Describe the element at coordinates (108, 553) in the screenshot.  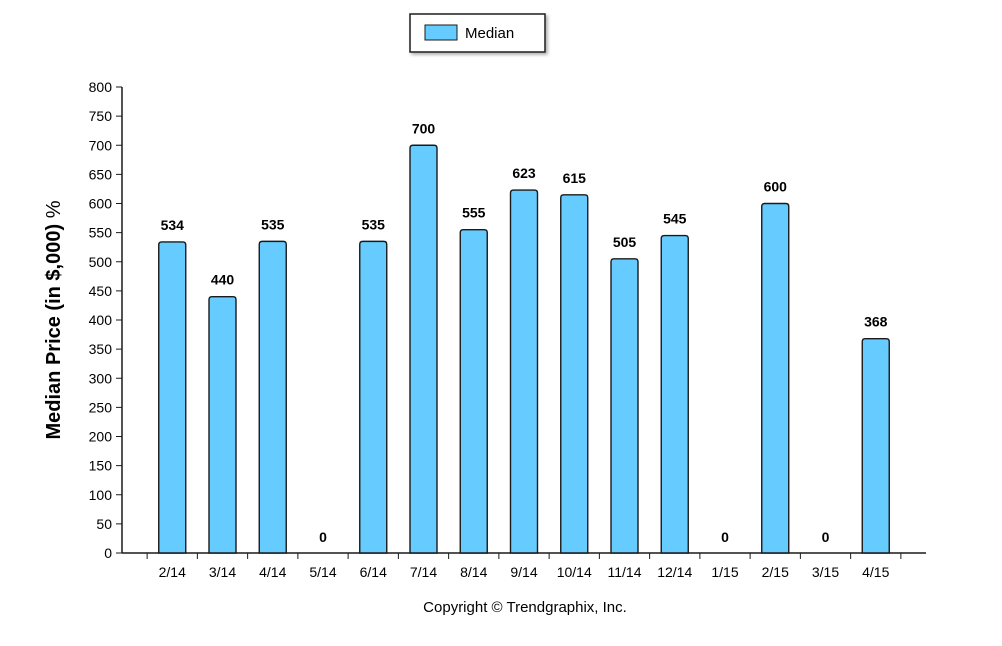
I see `y-tick-label: 0` at that location.